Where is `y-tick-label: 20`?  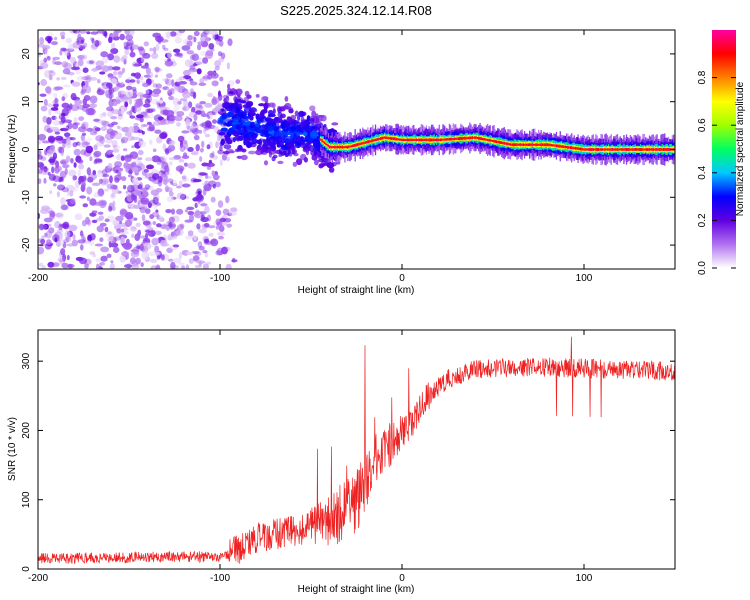
y-tick-label: 20 is located at coordinates (26, 54).